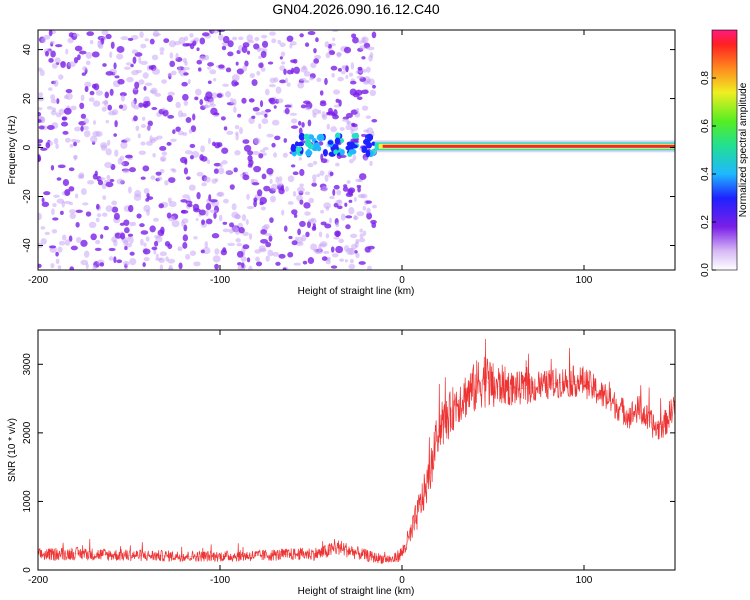 This screenshot has width=750, height=600. I want to click on colorbar-tick-label: 0.0, so click(705, 270).